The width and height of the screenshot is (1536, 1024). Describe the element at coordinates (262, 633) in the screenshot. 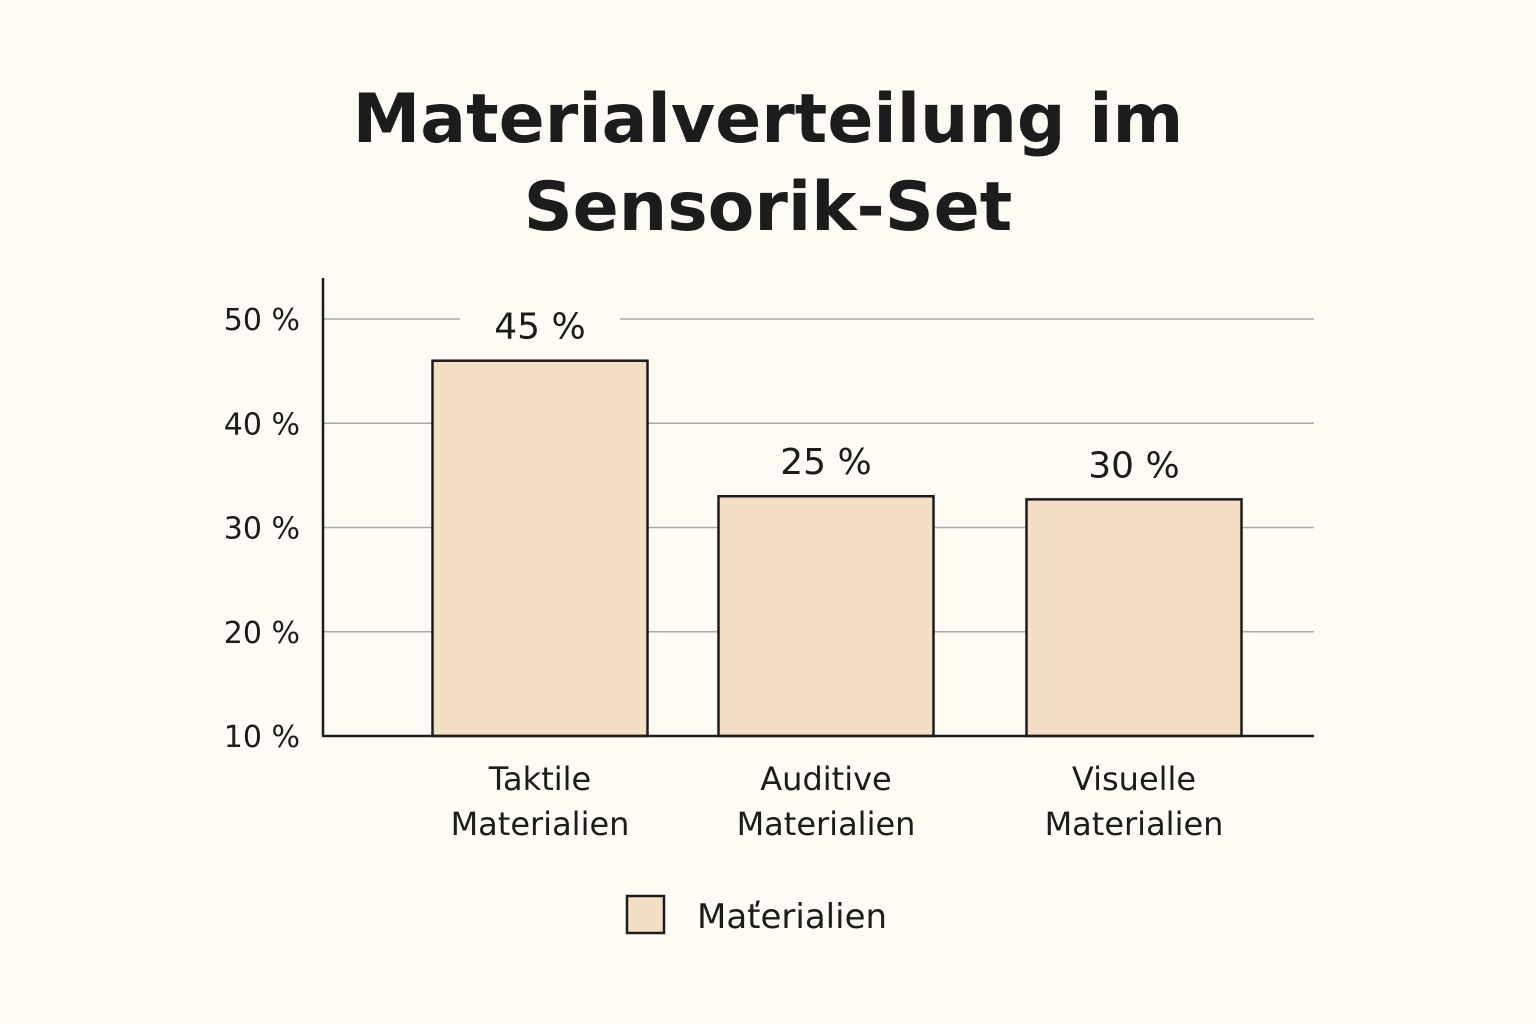

I see `y-tick-label-20: 20 %` at that location.